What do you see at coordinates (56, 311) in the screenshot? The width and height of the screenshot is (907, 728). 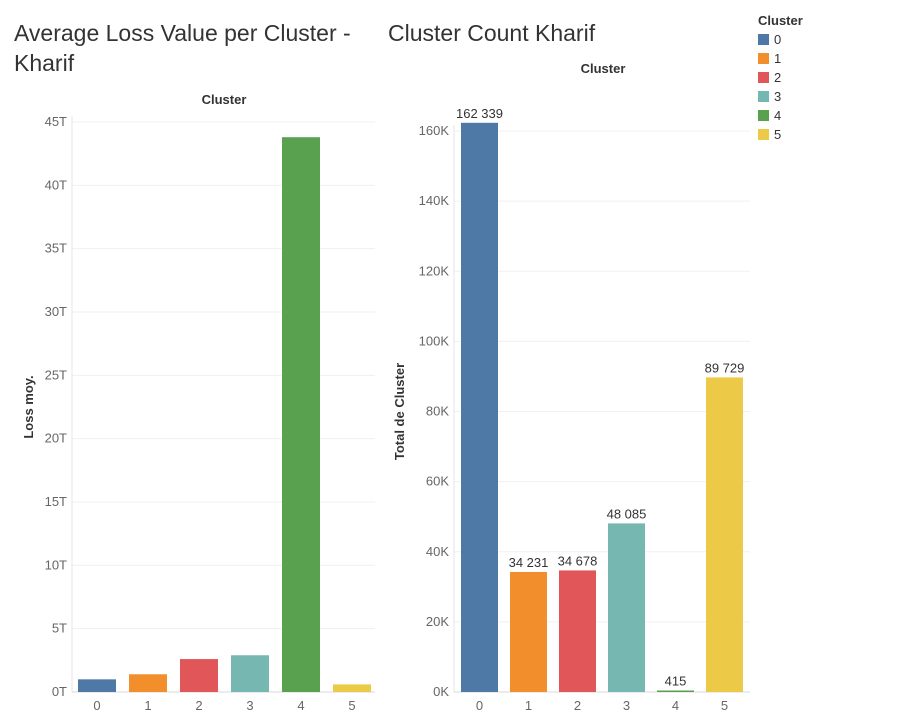 I see `chart-loss-ytick-label: 30T` at bounding box center [56, 311].